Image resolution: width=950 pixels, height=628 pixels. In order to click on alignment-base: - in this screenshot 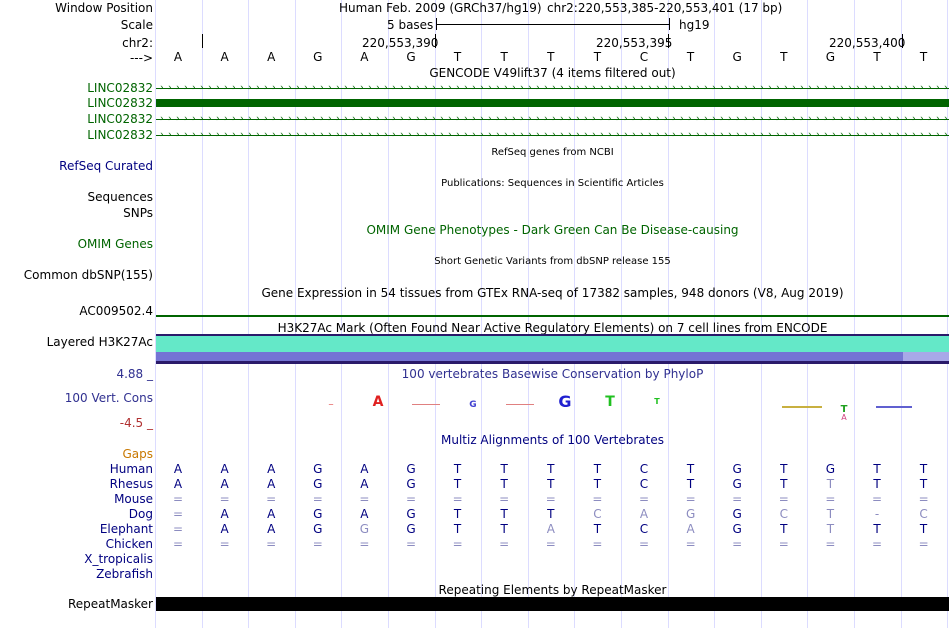, I will do `click(877, 514)`.